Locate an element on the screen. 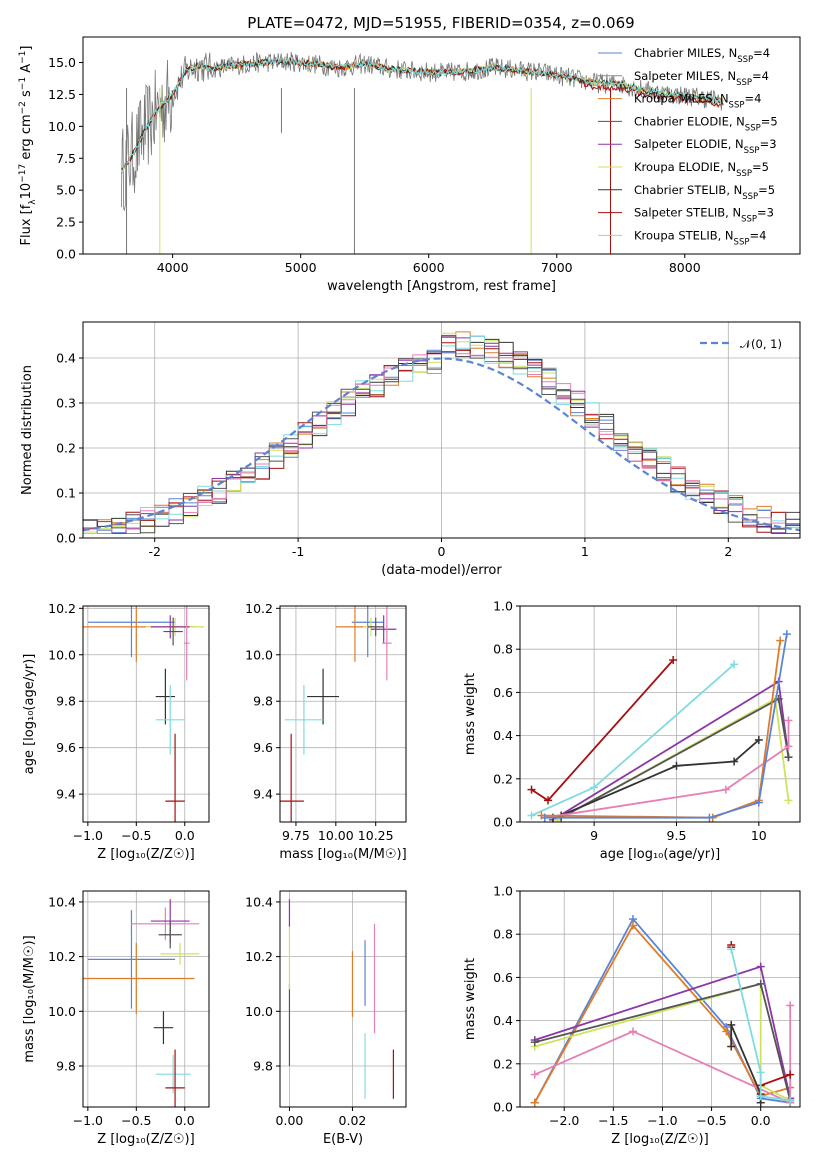  age_vs_Z-plot is located at coordinates (144, 714).